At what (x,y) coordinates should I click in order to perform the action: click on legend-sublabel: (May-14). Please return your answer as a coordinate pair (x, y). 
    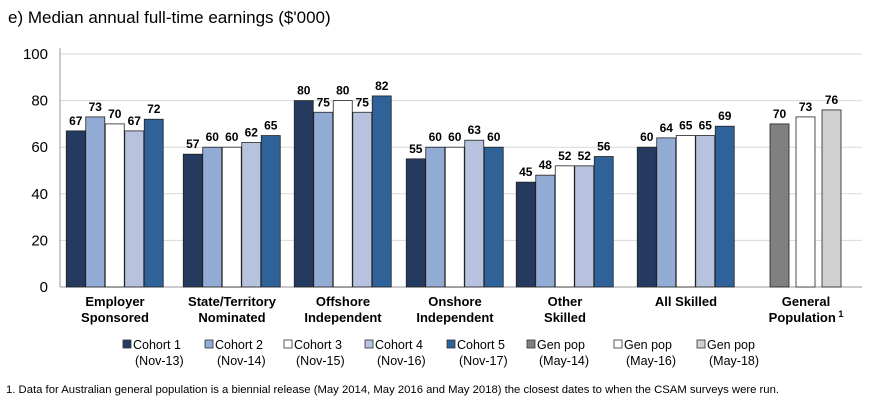
    Looking at the image, I should click on (564, 361).